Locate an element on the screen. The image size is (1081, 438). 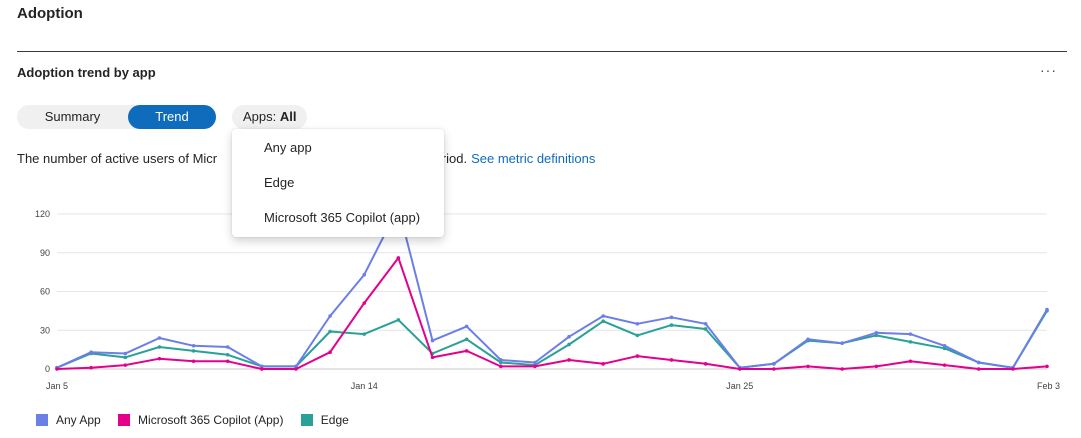
y-tick-label: 0 is located at coordinates (47, 369).